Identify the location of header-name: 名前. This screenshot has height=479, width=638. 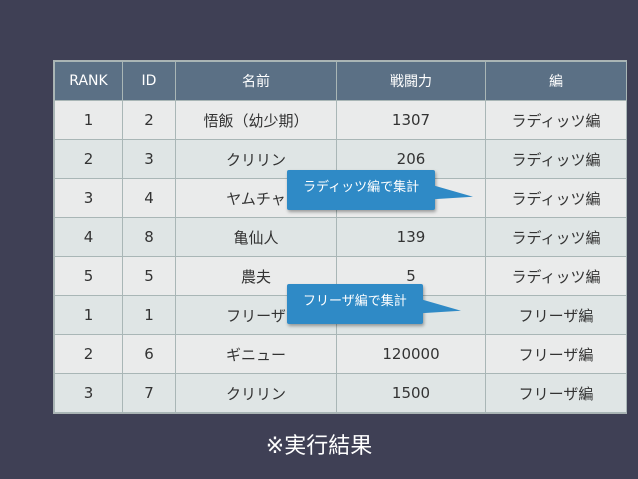
(256, 81).